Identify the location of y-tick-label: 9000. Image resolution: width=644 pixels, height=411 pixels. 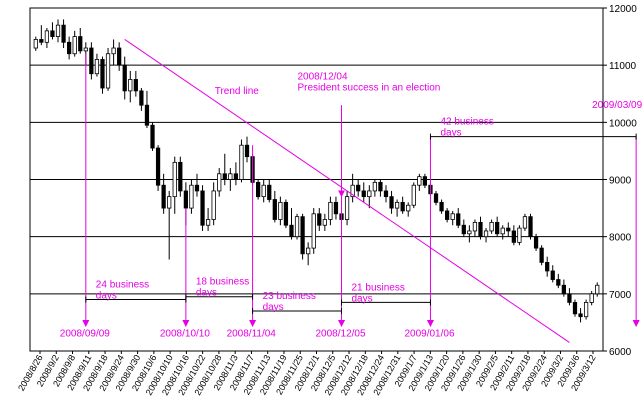
(620, 181).